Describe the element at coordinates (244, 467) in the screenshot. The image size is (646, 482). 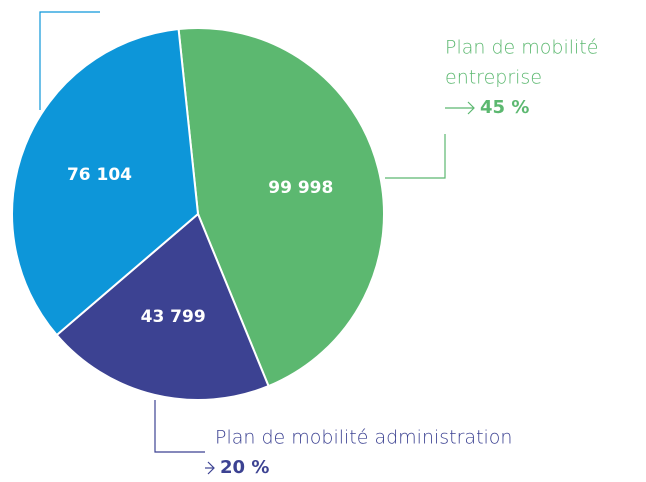
I see `annotation-value: 20 %` at that location.